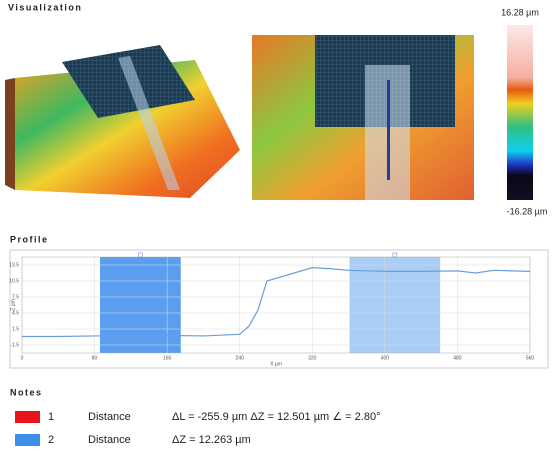 The height and width of the screenshot is (460, 554). I want to click on x-tick-label: 80, so click(95, 358).